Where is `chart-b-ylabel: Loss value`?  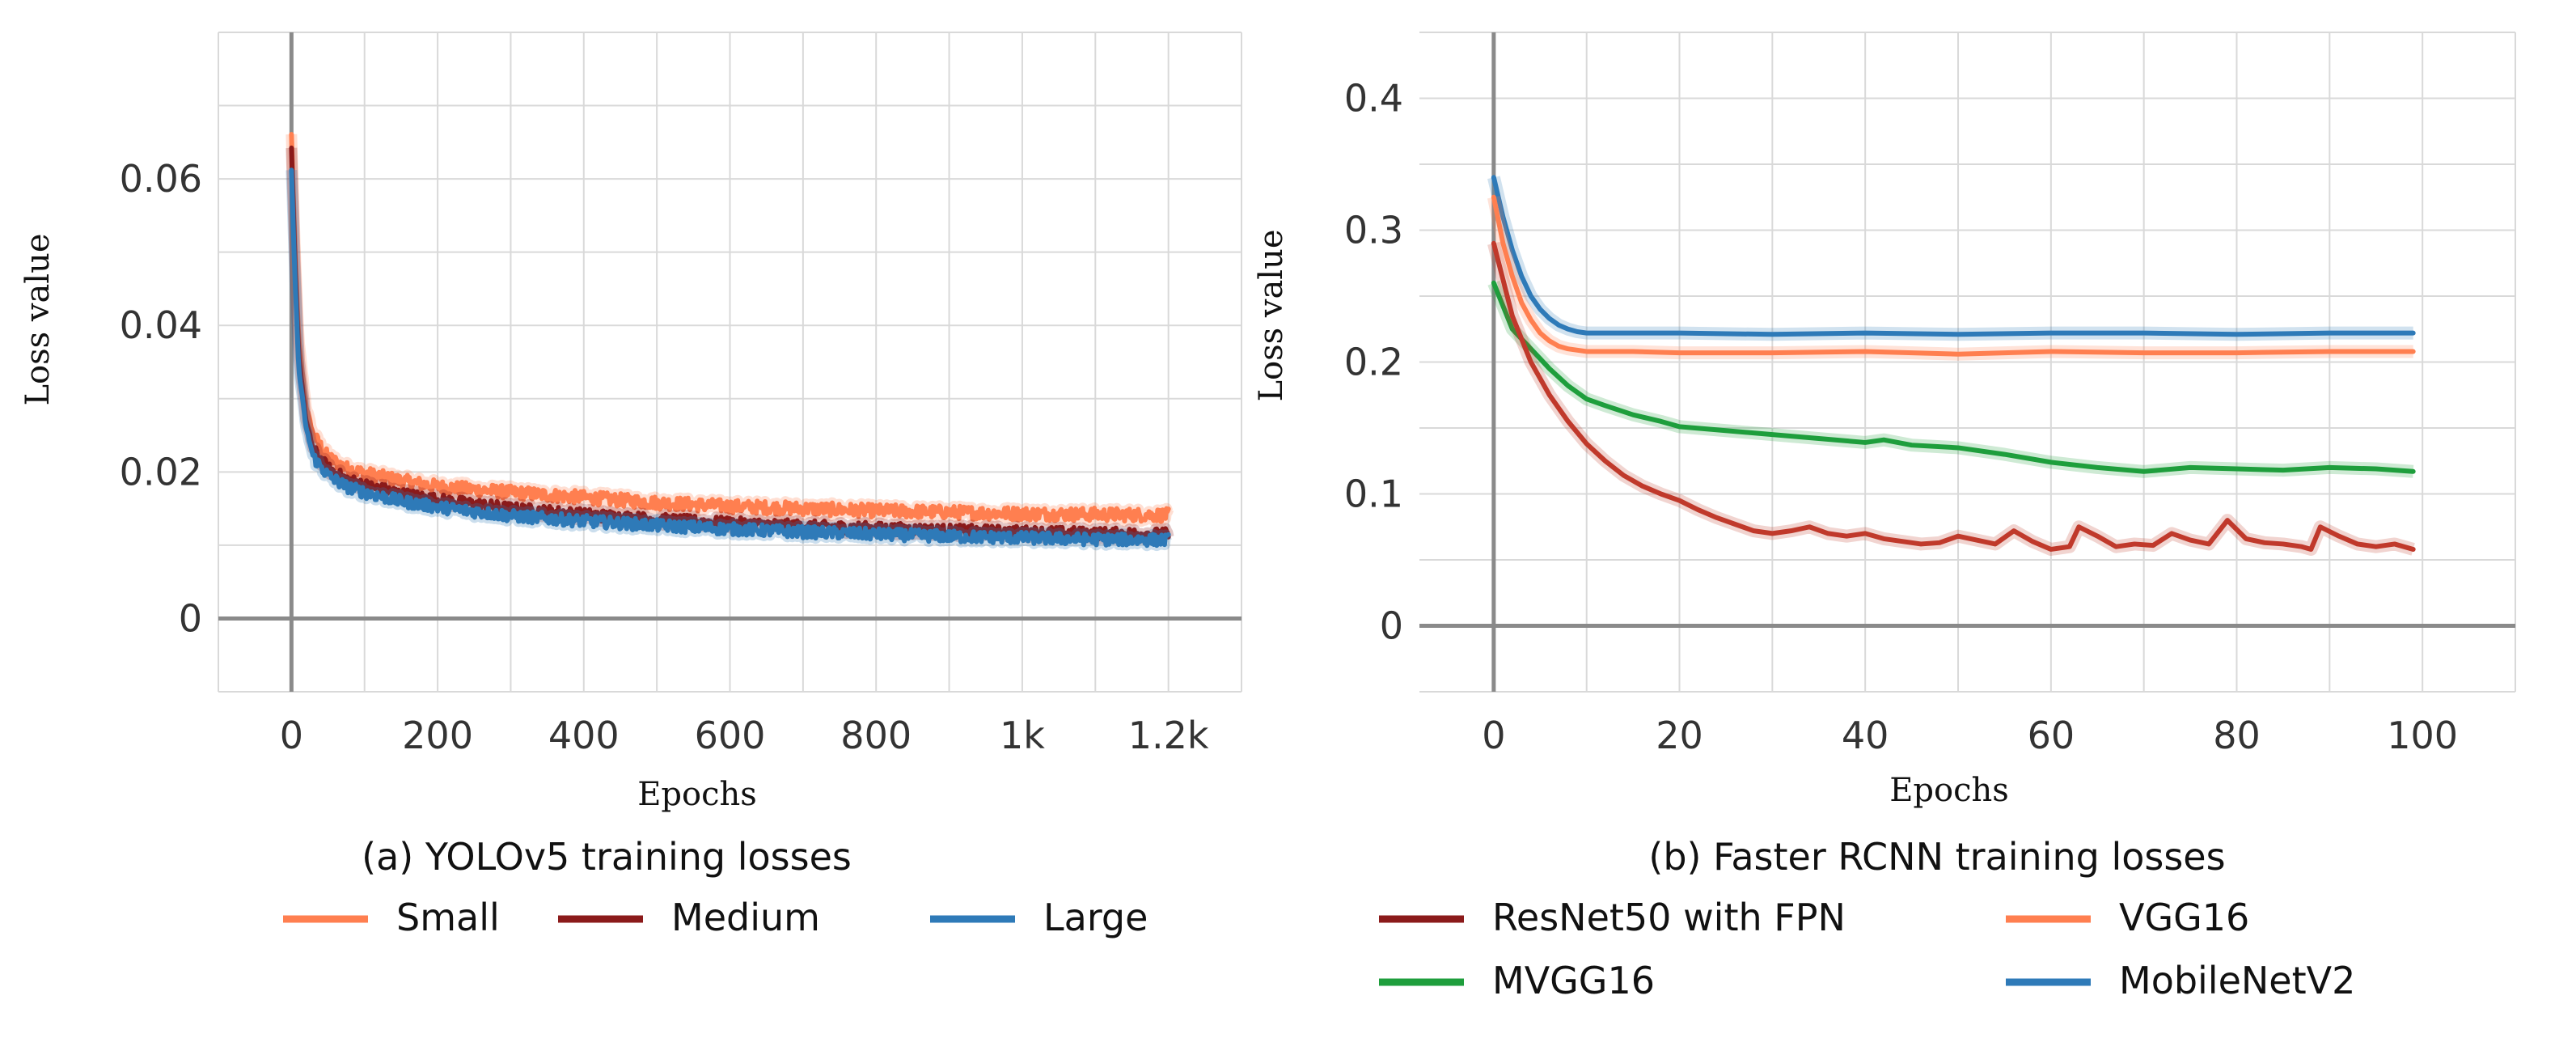 chart-b-ylabel: Loss value is located at coordinates (1271, 315).